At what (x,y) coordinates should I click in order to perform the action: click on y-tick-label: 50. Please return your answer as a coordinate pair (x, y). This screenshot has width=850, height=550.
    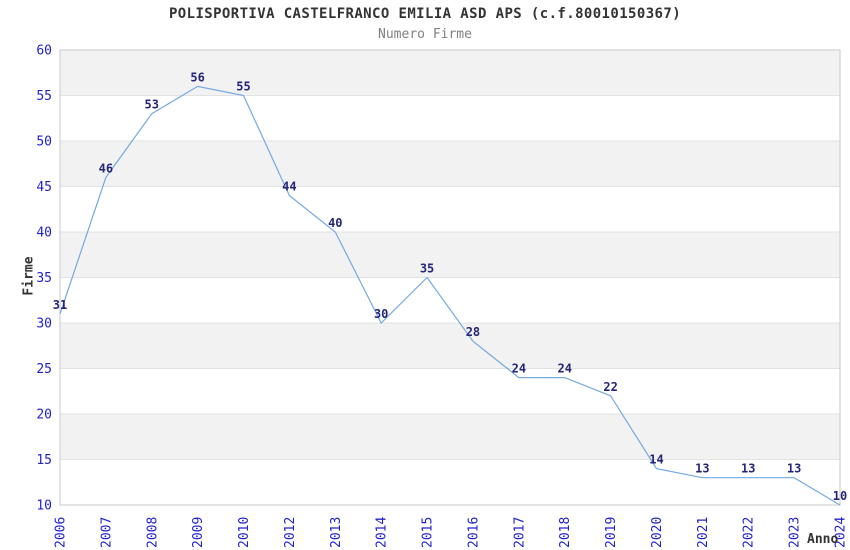
    Looking at the image, I should click on (44, 142).